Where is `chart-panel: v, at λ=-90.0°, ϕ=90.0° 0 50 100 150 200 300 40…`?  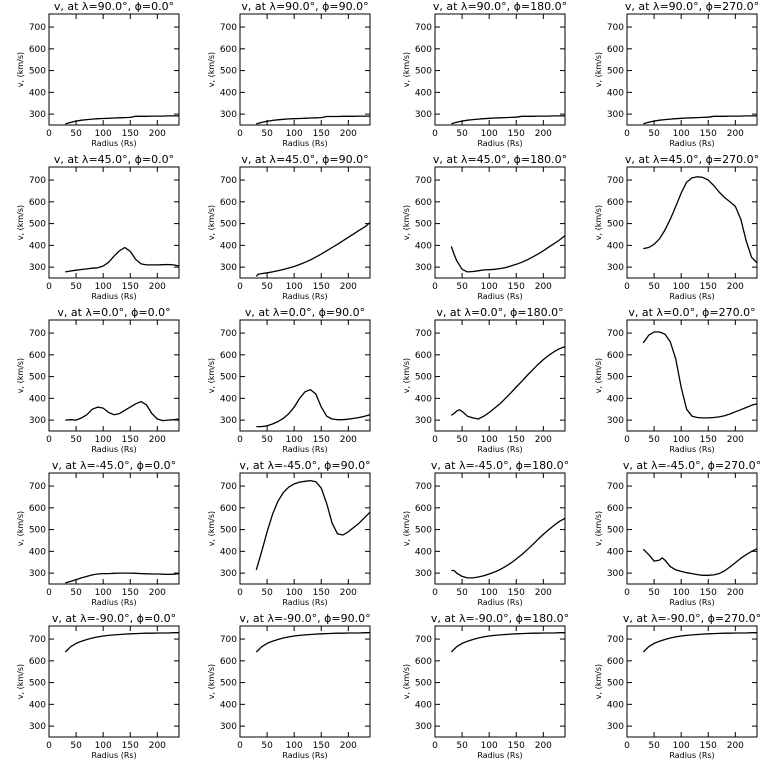 chart-panel: v, at λ=-90.0°, ϕ=90.0° 0 50 100 150 200 300 40… is located at coordinates (289, 686).